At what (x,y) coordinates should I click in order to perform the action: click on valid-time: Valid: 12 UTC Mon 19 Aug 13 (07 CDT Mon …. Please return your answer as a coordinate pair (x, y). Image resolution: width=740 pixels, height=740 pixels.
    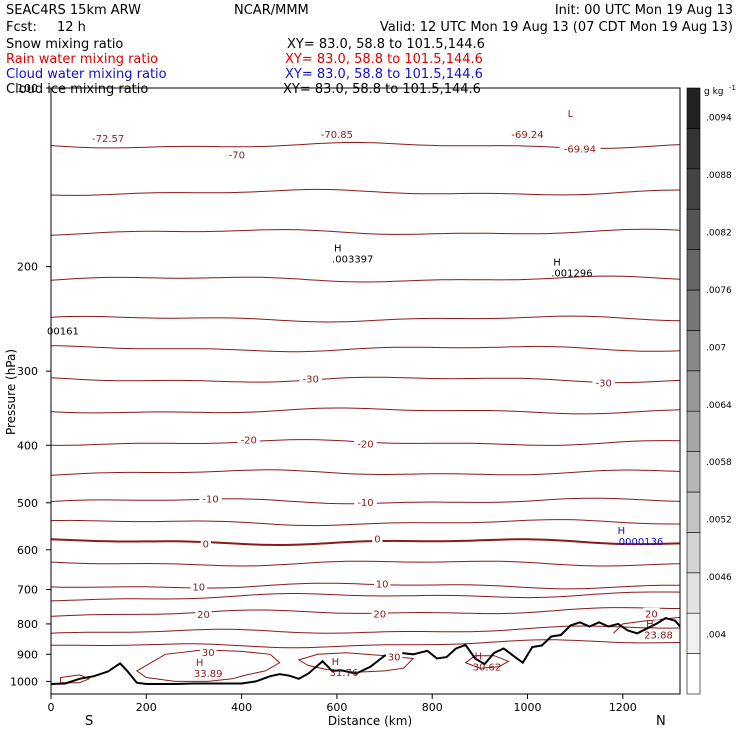
    Looking at the image, I should click on (556, 27).